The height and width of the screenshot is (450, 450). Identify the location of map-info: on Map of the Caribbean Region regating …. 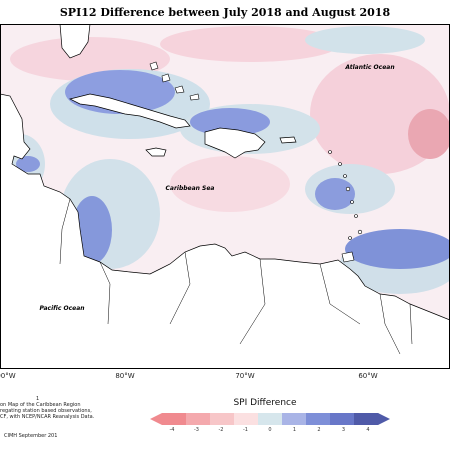
(60, 411).